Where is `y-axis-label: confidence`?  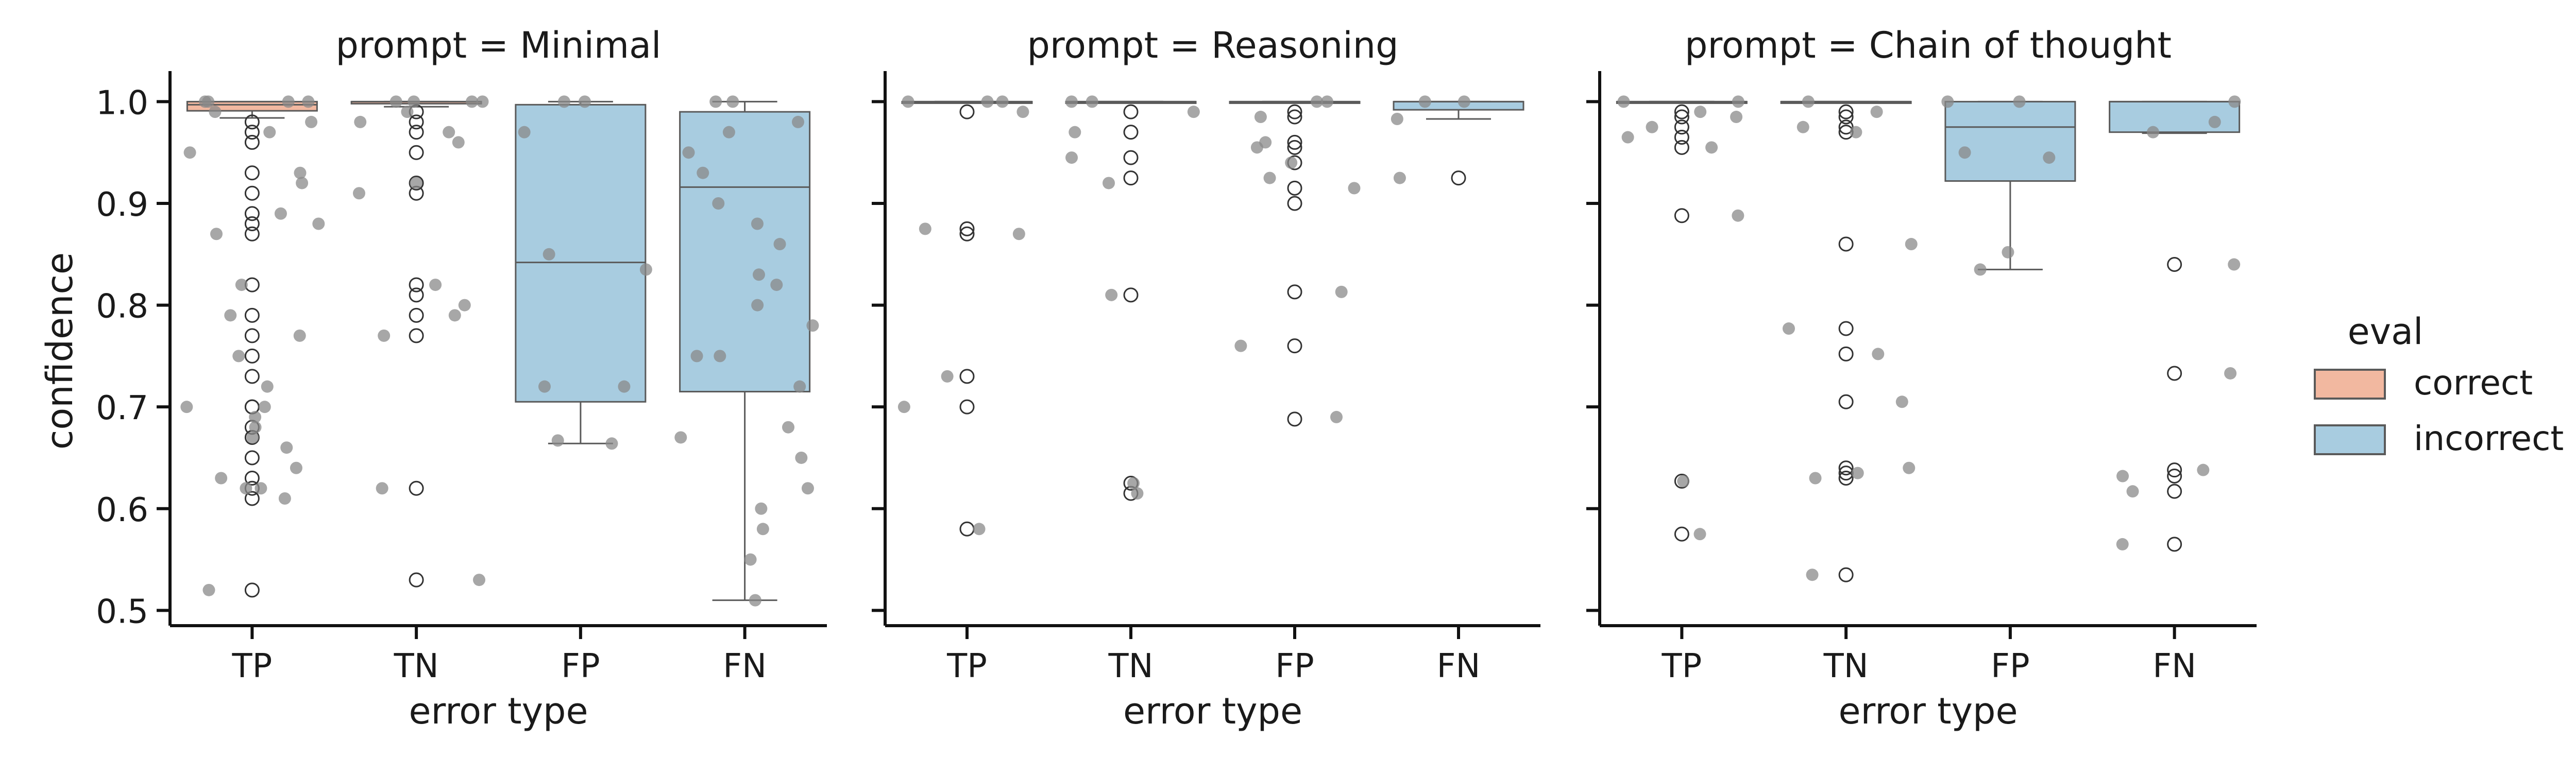 y-axis-label: confidence is located at coordinates (60, 351).